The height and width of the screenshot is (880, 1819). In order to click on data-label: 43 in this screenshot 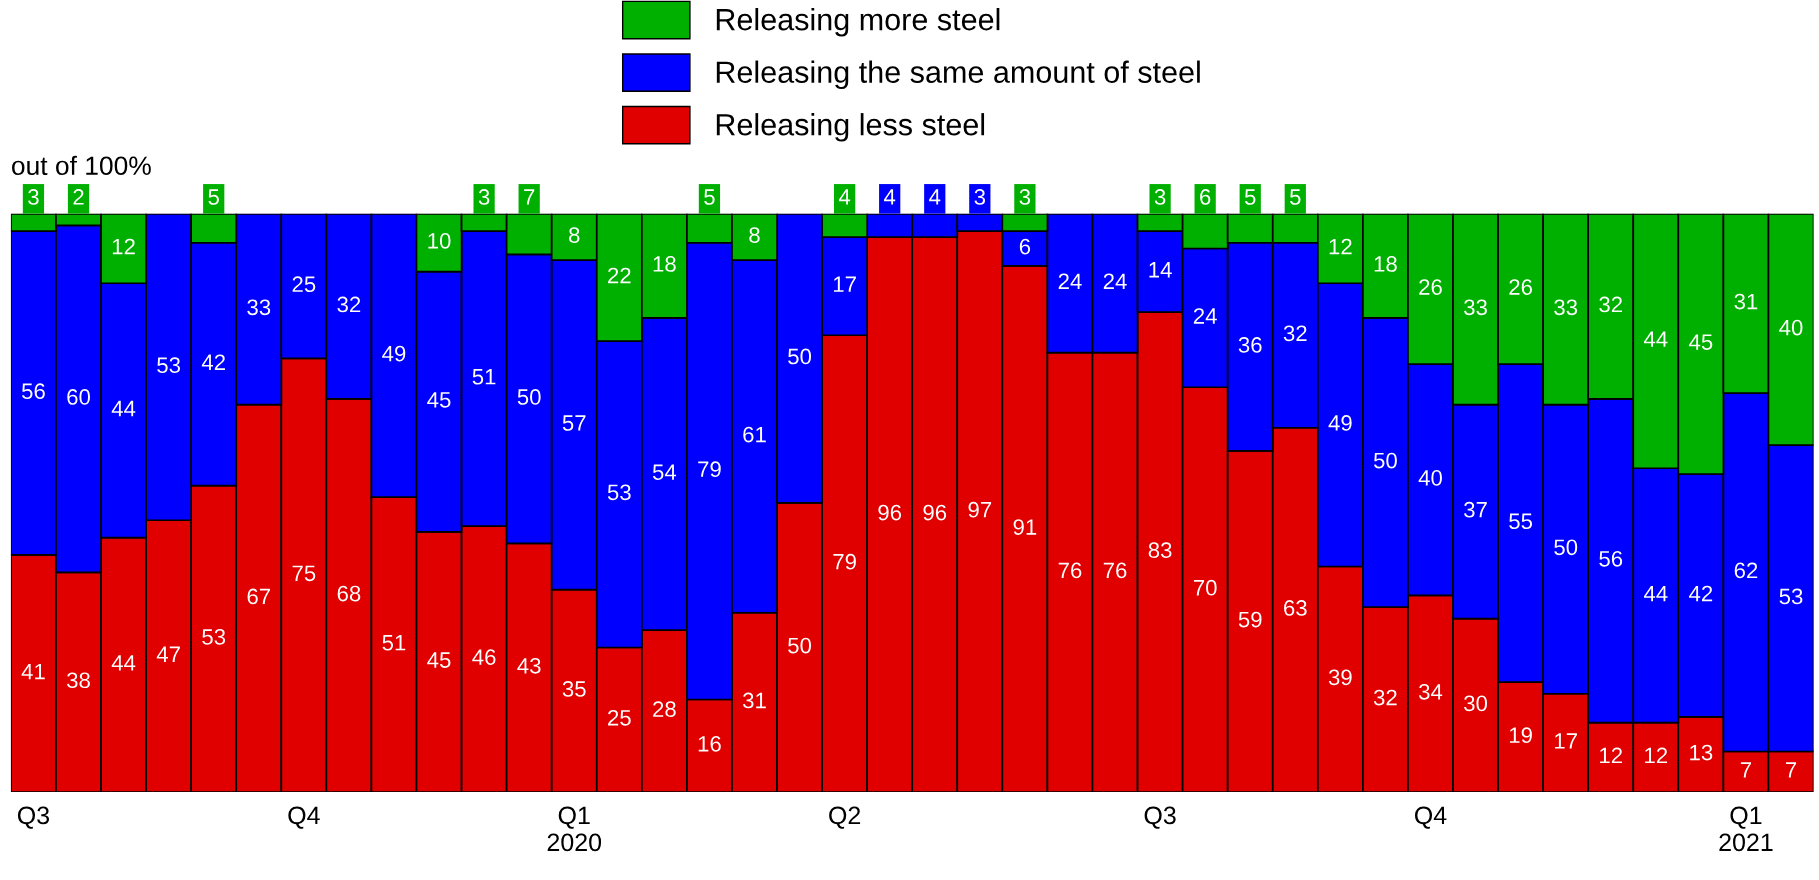, I will do `click(529, 665)`.